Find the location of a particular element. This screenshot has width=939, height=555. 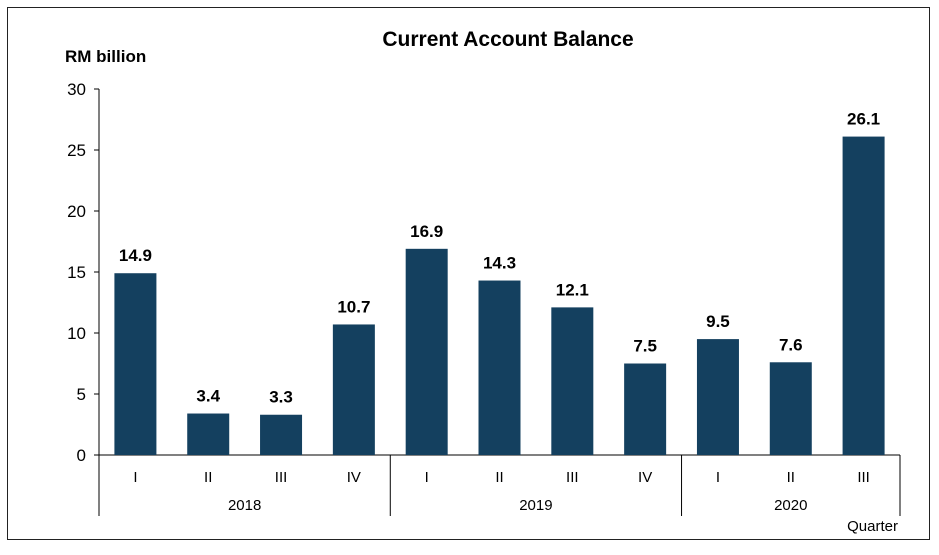

y-tick-label: 25 is located at coordinates (76, 150).